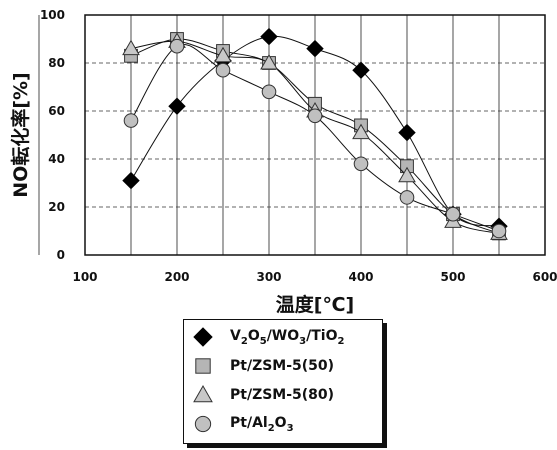 The width and height of the screenshot is (557, 450). I want to click on legend-circle-icon, so click(203, 424).